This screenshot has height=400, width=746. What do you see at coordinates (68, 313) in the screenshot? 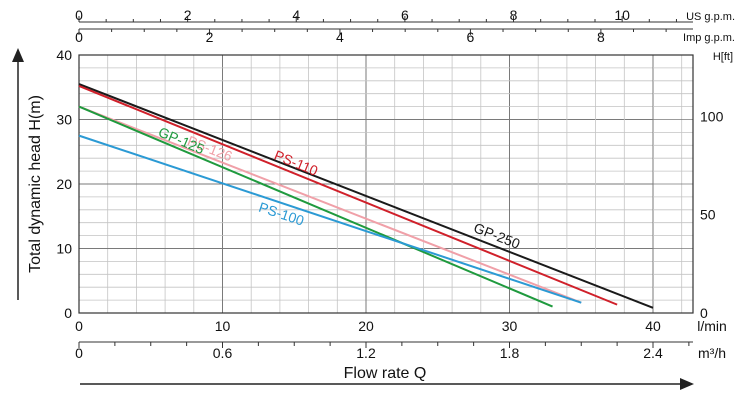
I see `y-tick-label: 0` at bounding box center [68, 313].